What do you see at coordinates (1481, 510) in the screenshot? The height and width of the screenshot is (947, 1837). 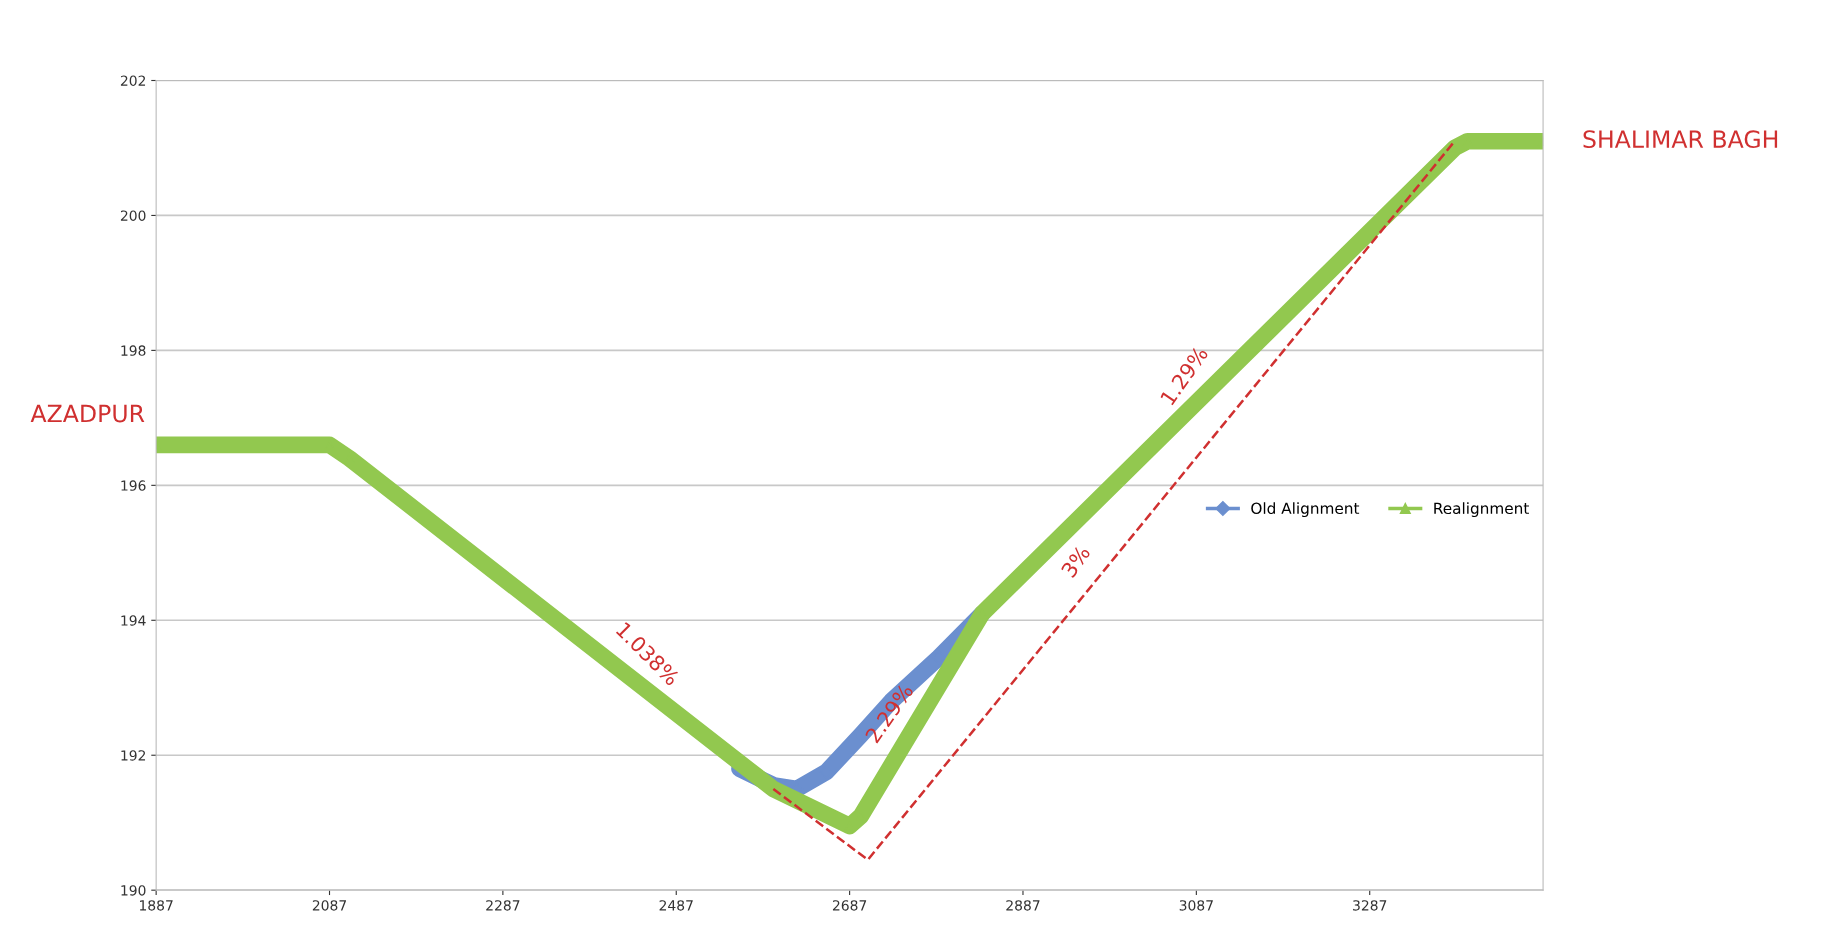 I see `legend-label: Realignment` at bounding box center [1481, 510].